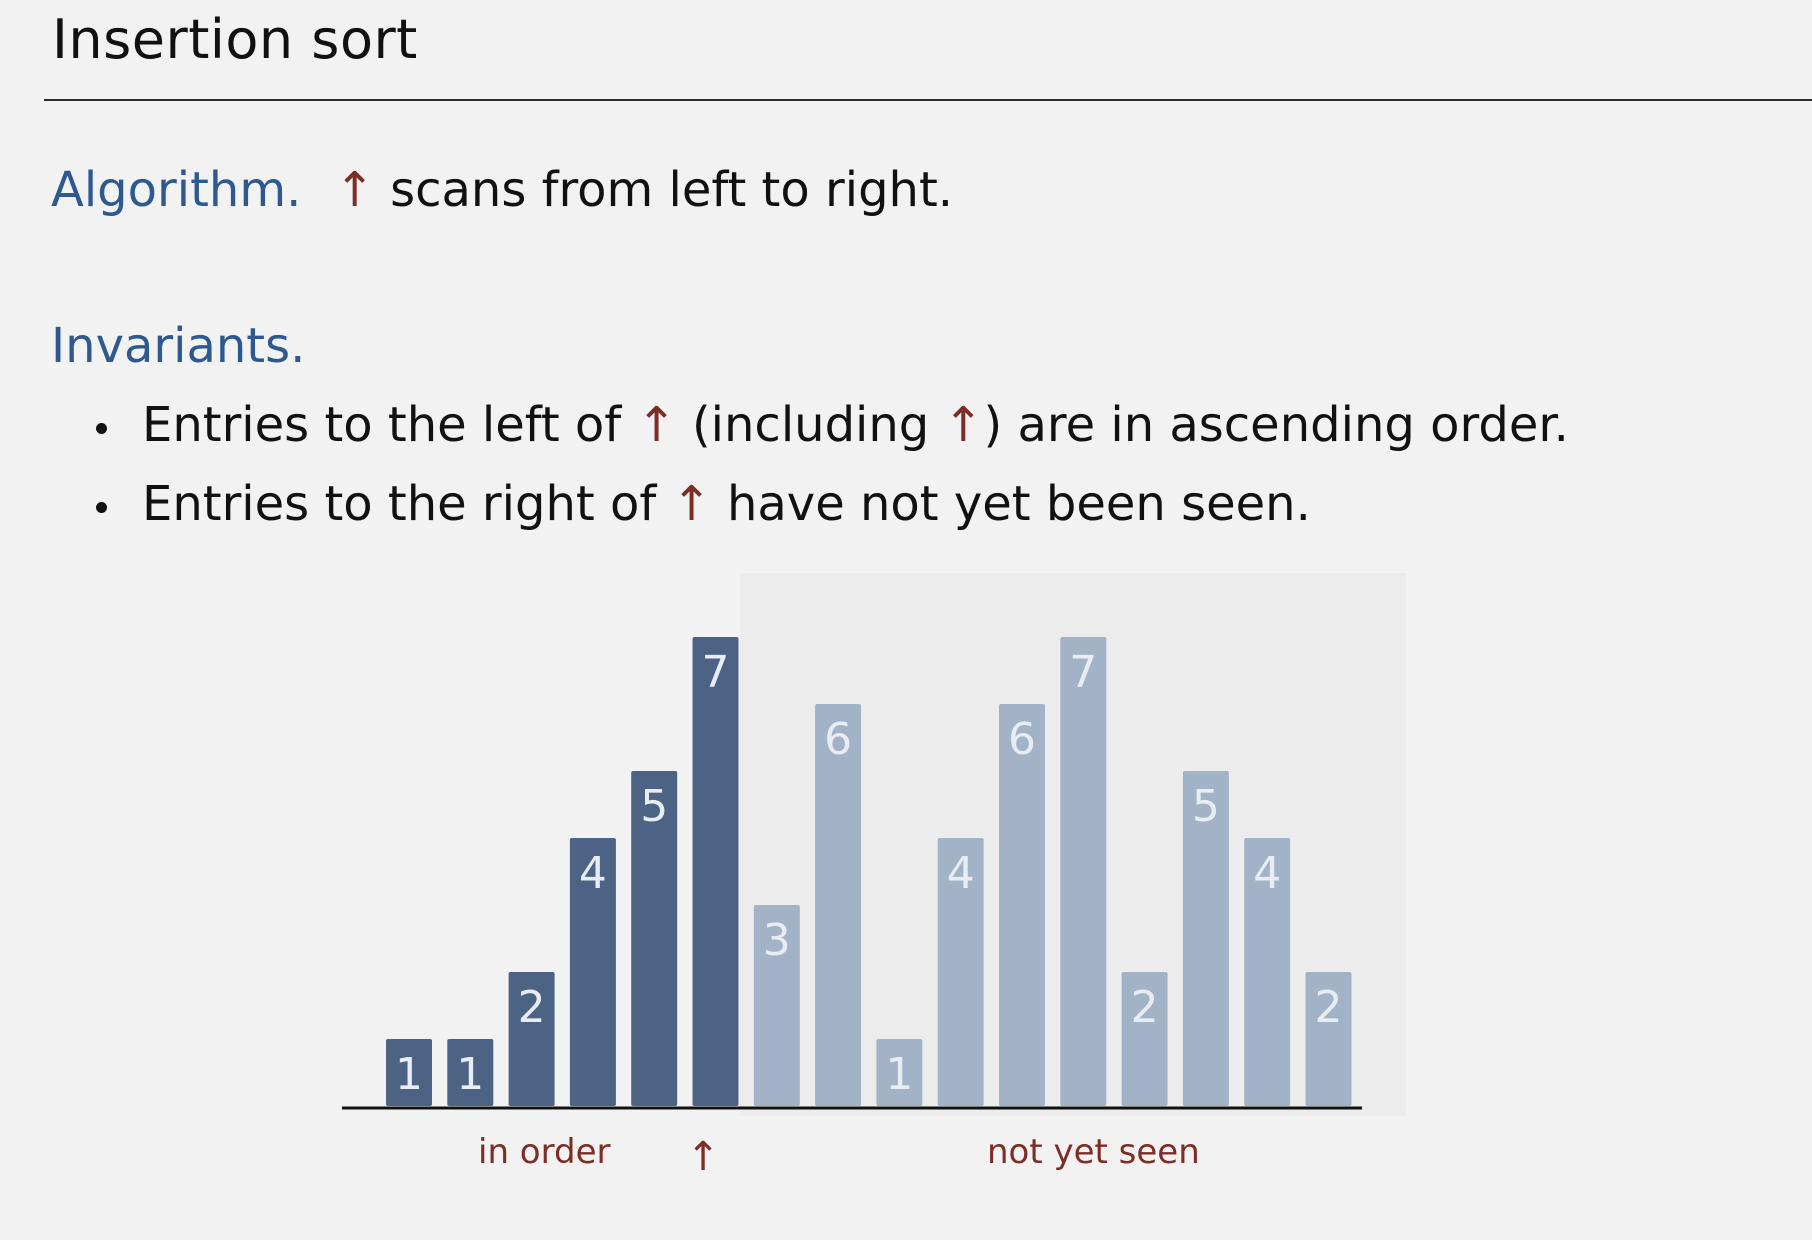  What do you see at coordinates (928, 100) in the screenshot?
I see `title-divider` at bounding box center [928, 100].